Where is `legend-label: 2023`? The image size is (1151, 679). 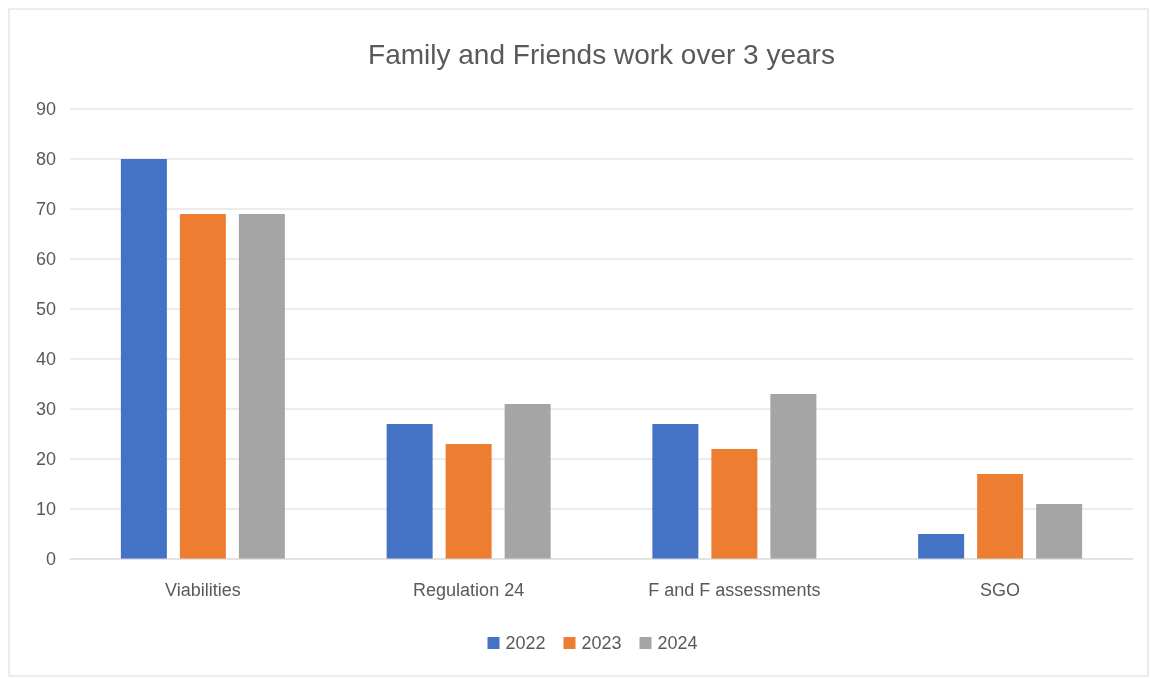
legend-label: 2023 is located at coordinates (601, 643).